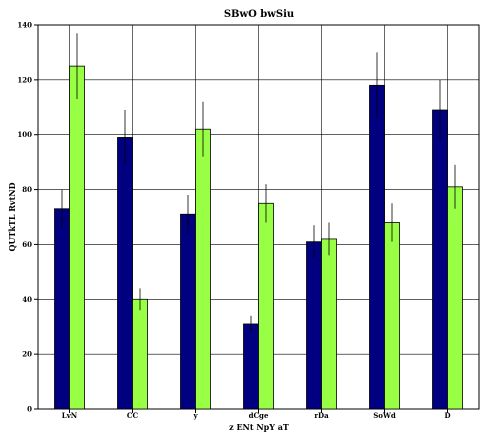  I want to click on y-tick-label: 40, so click(27, 299).